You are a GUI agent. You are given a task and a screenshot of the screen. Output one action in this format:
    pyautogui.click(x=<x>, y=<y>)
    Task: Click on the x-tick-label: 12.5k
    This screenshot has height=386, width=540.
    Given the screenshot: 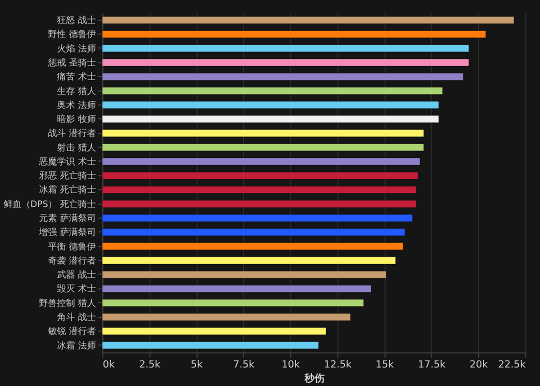 What is the action you would take?
    pyautogui.click(x=338, y=365)
    